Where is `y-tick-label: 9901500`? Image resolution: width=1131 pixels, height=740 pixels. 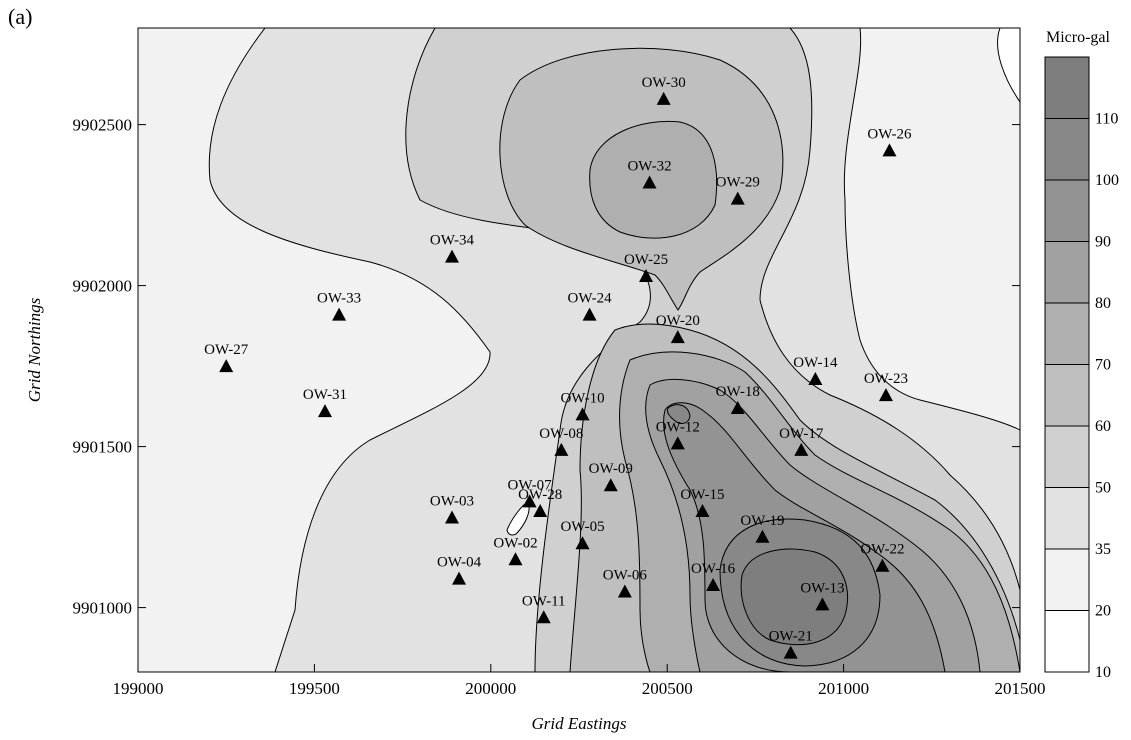 y-tick-label: 9901500 is located at coordinates (103, 447).